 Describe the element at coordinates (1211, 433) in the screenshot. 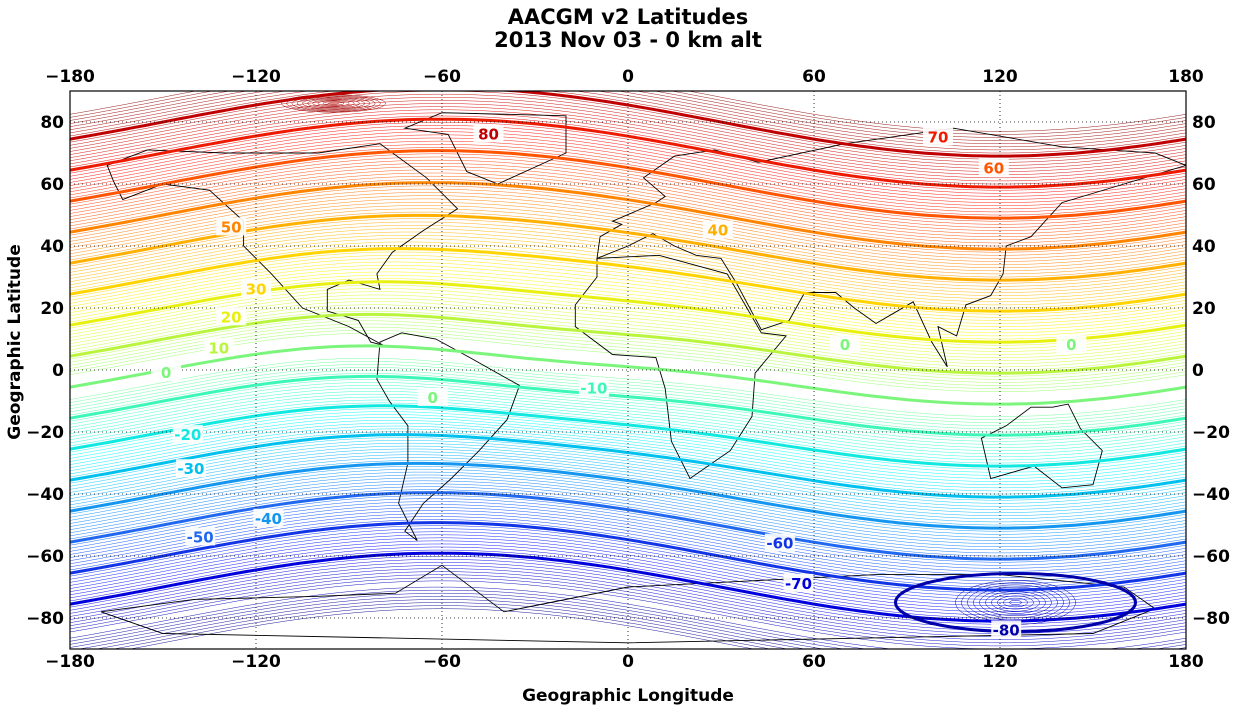

I see `y-tick-label-right: −20` at that location.